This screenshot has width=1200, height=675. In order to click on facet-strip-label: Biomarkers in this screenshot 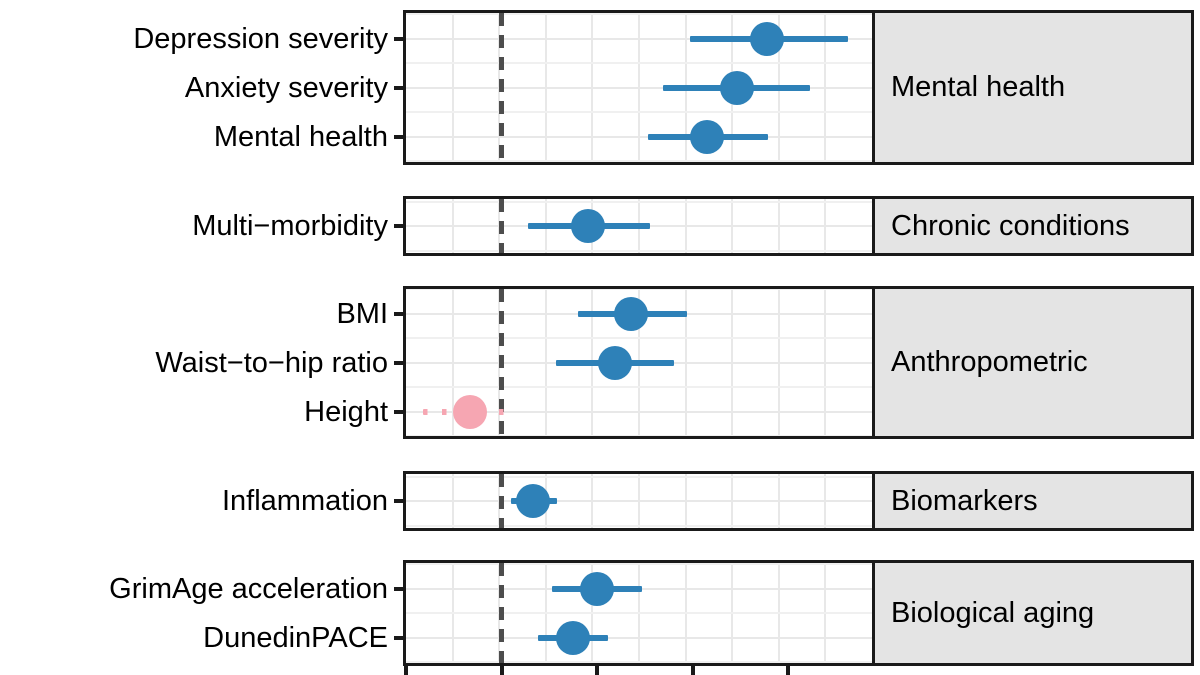, I will do `click(964, 500)`.